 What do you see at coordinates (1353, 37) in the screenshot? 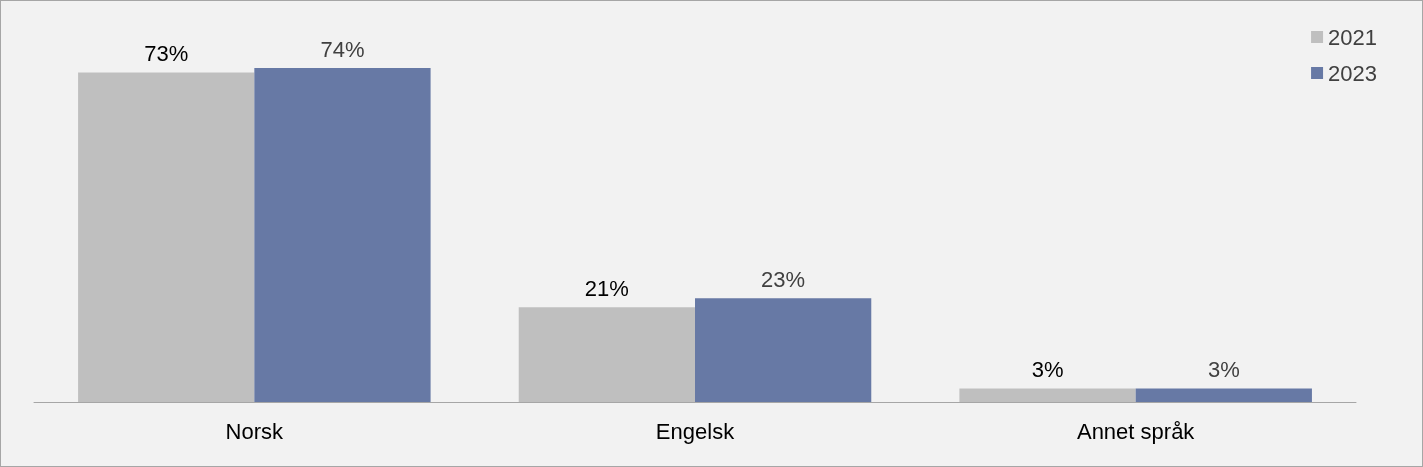
I see `legend-label: 2021` at bounding box center [1353, 37].